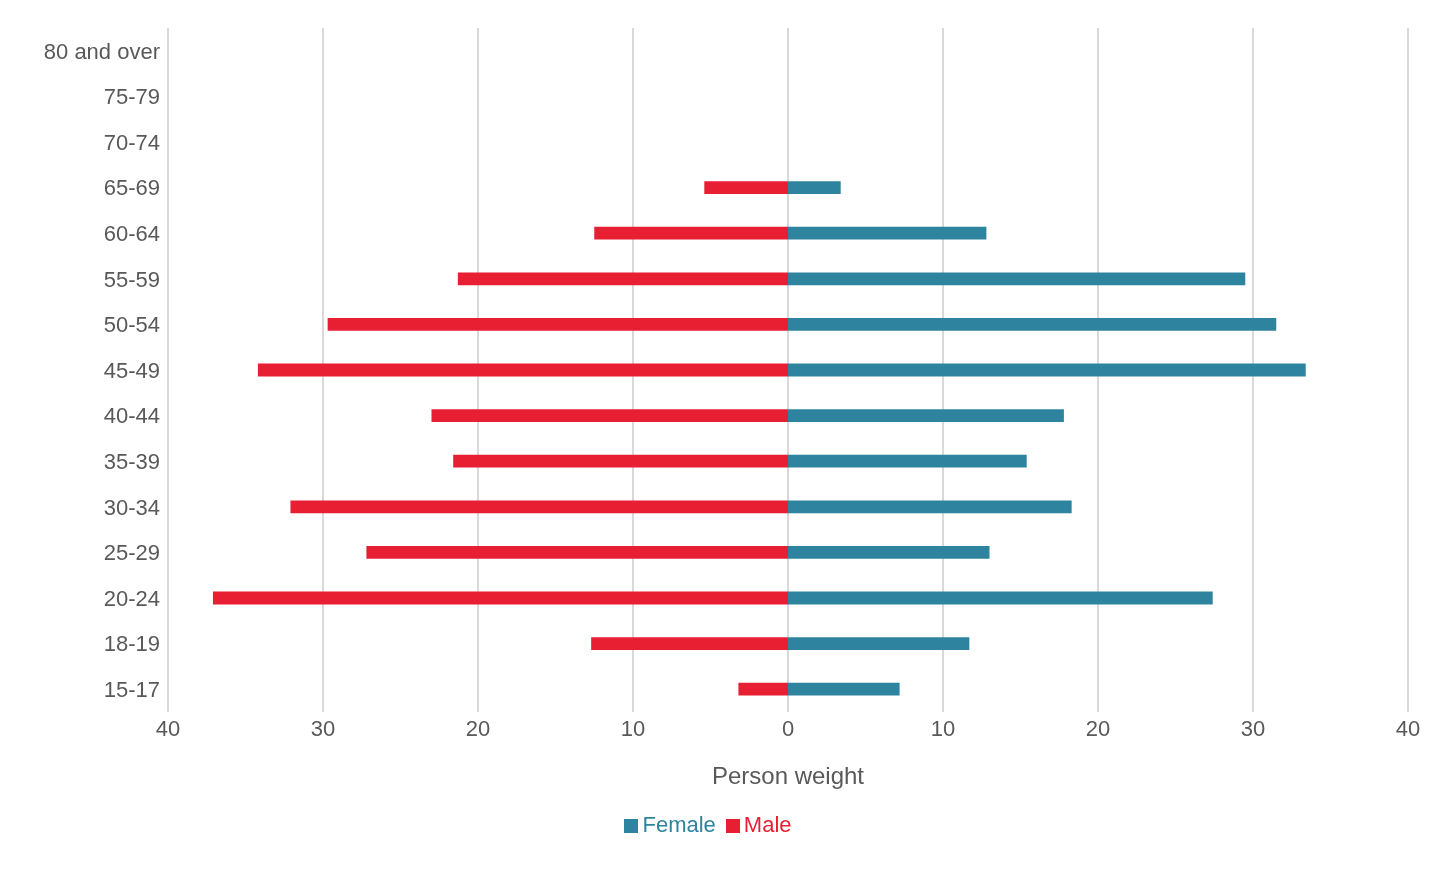  Describe the element at coordinates (131, 234) in the screenshot. I see `y-tick-label: 60-64` at that location.